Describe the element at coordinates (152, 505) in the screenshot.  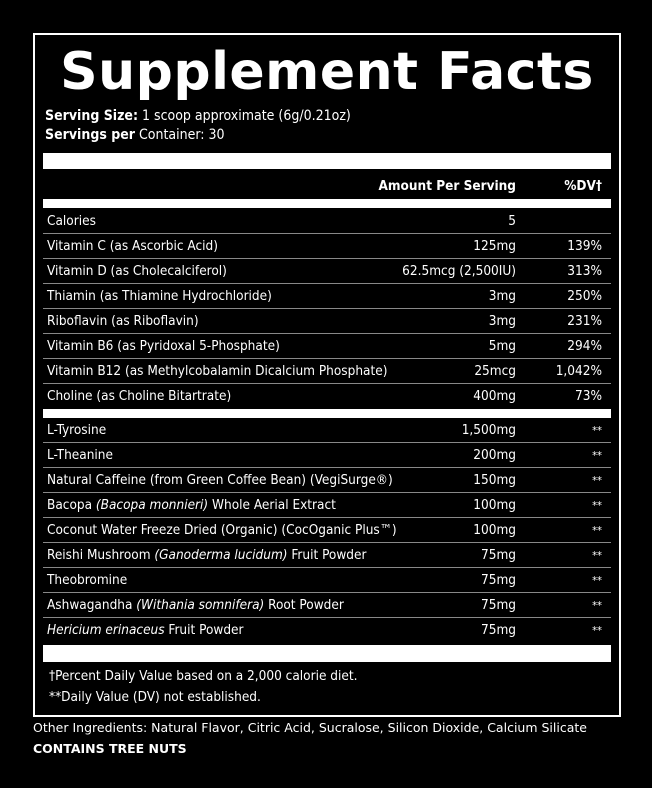
I see `name-italic-part: (Bacopa monnieri)` at that location.